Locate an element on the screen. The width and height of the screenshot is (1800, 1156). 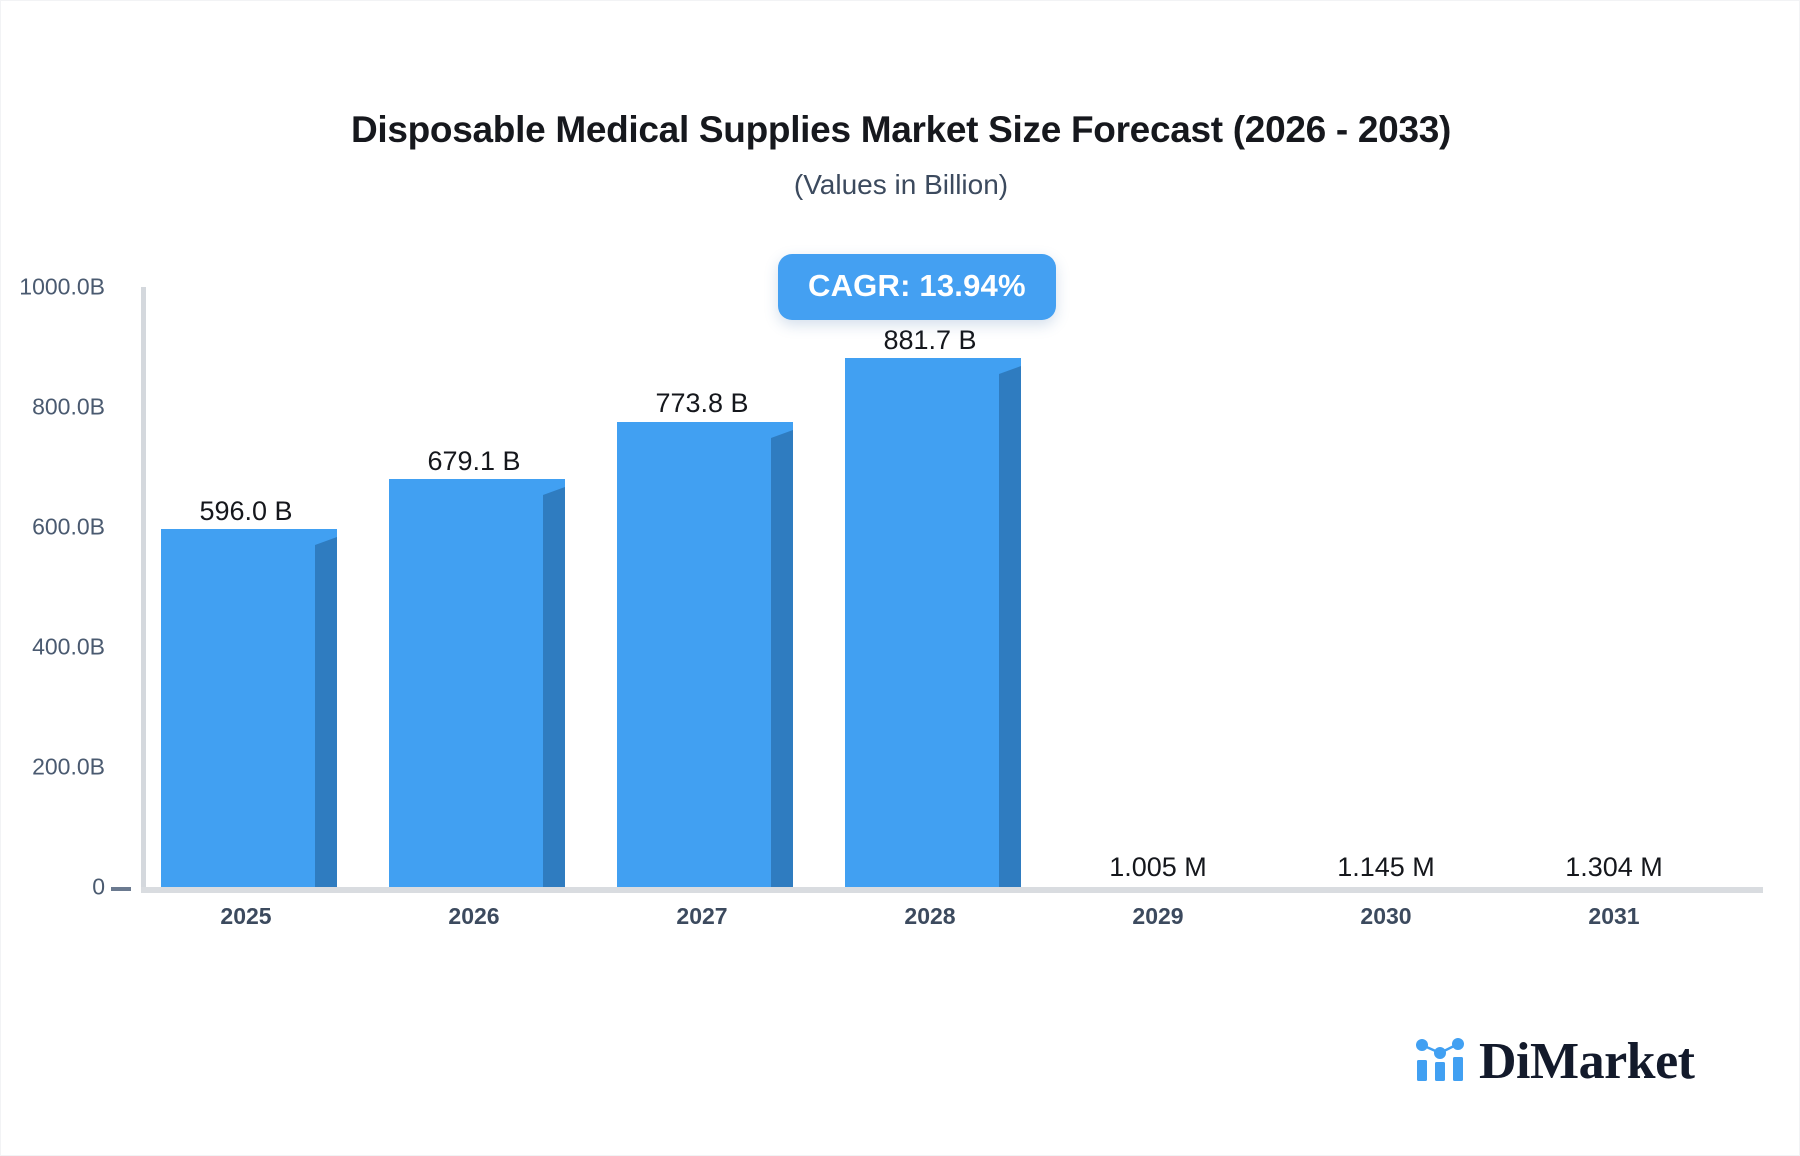
x-axis-tick-2029: 2029 is located at coordinates (1158, 916).